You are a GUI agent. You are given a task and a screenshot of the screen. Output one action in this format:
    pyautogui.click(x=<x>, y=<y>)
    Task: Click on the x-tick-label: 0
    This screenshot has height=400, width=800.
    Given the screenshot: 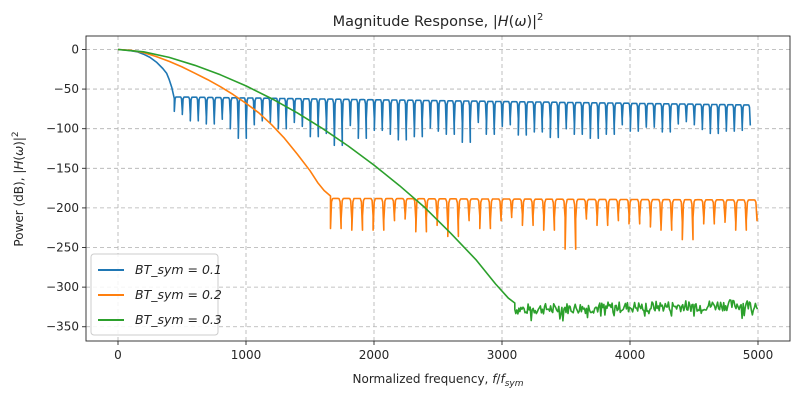 What is the action you would take?
    pyautogui.click(x=118, y=355)
    